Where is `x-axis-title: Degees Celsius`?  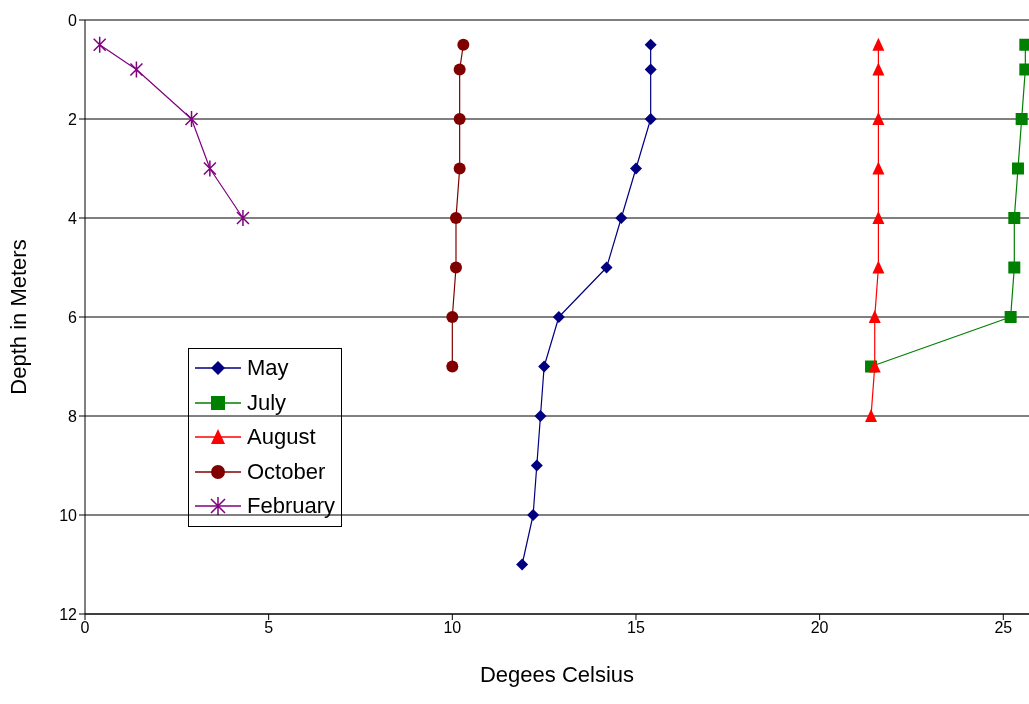
x-axis-title: Degees Celsius is located at coordinates (557, 674).